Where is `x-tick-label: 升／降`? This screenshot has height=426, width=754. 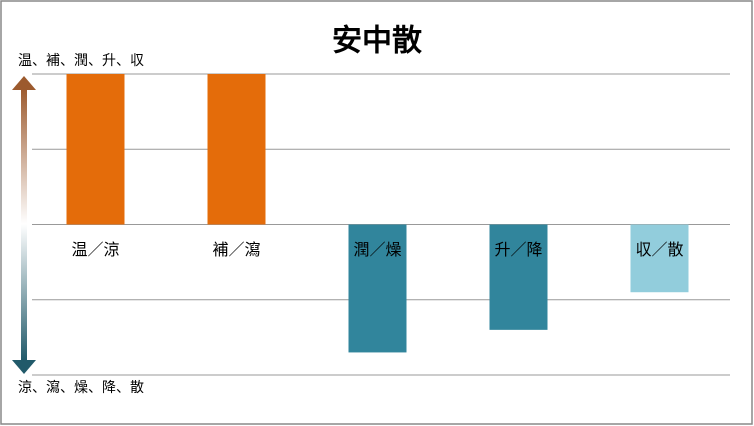 x-tick-label: 升／降 is located at coordinates (518, 249).